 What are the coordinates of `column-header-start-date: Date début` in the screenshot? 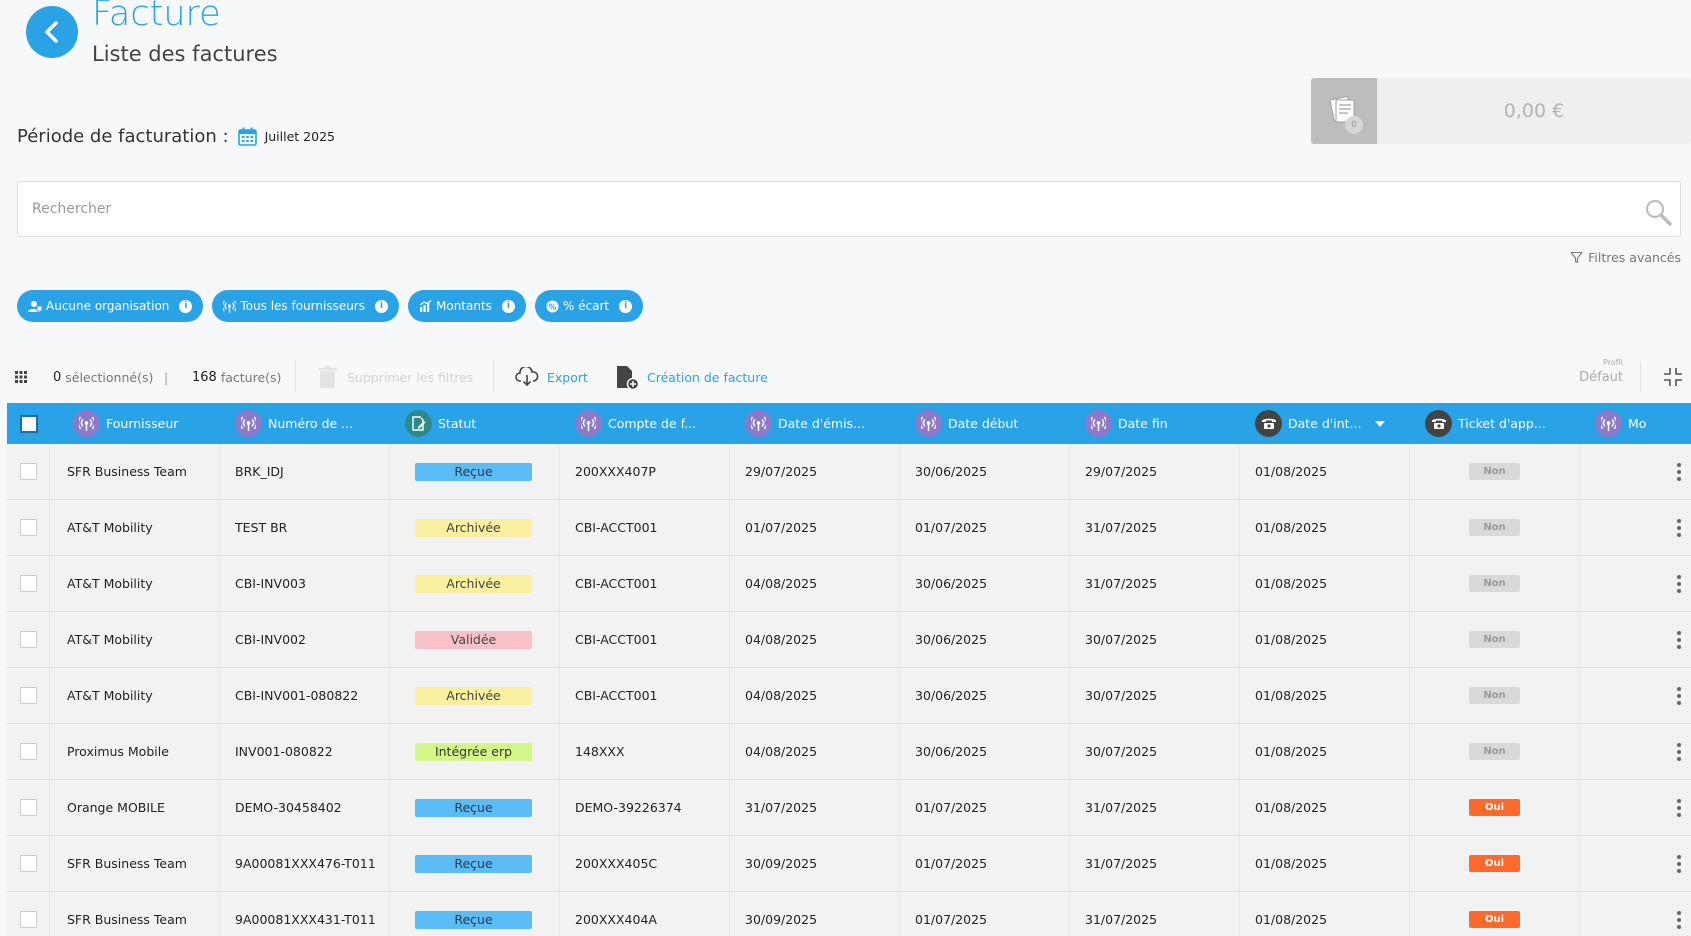 It's located at (985, 423).